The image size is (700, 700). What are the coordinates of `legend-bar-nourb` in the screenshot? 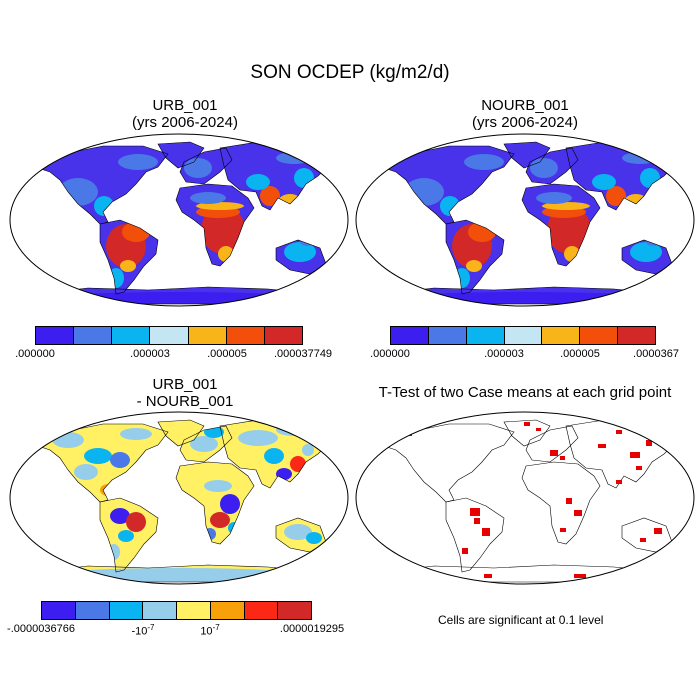 It's located at (523, 335).